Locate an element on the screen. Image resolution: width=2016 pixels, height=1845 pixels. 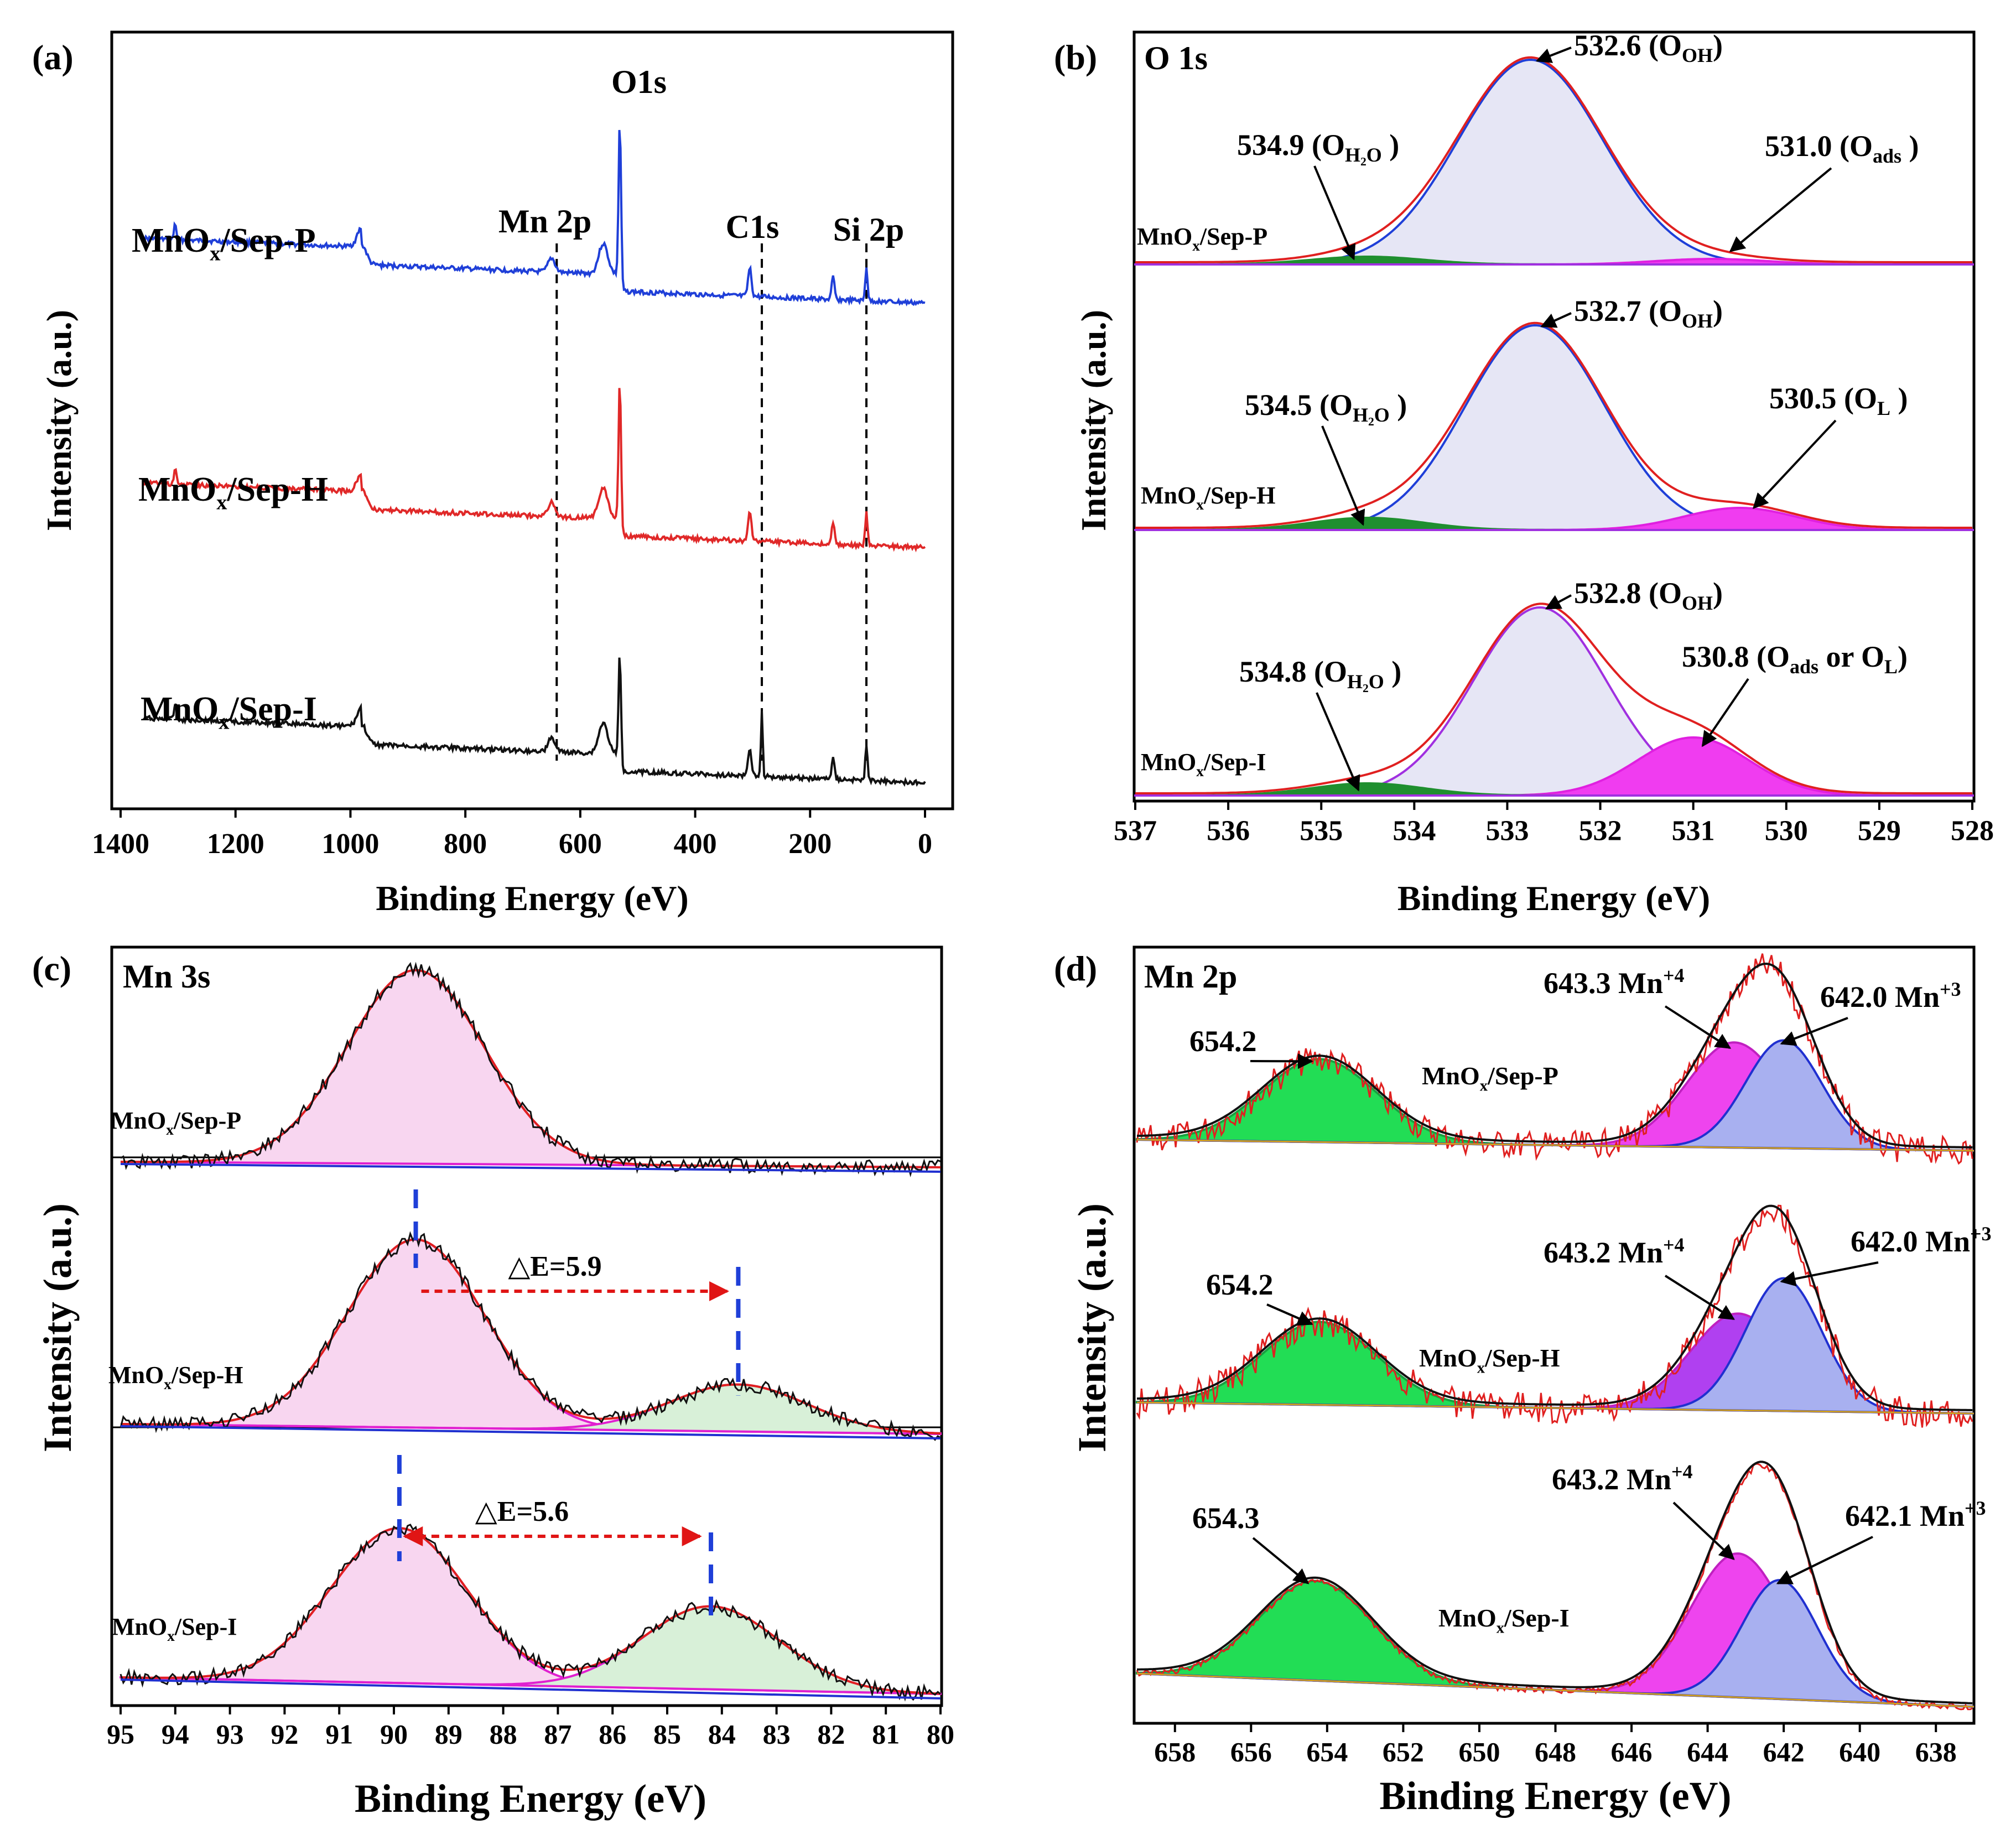
x-tick-label: 536 is located at coordinates (1228, 831).